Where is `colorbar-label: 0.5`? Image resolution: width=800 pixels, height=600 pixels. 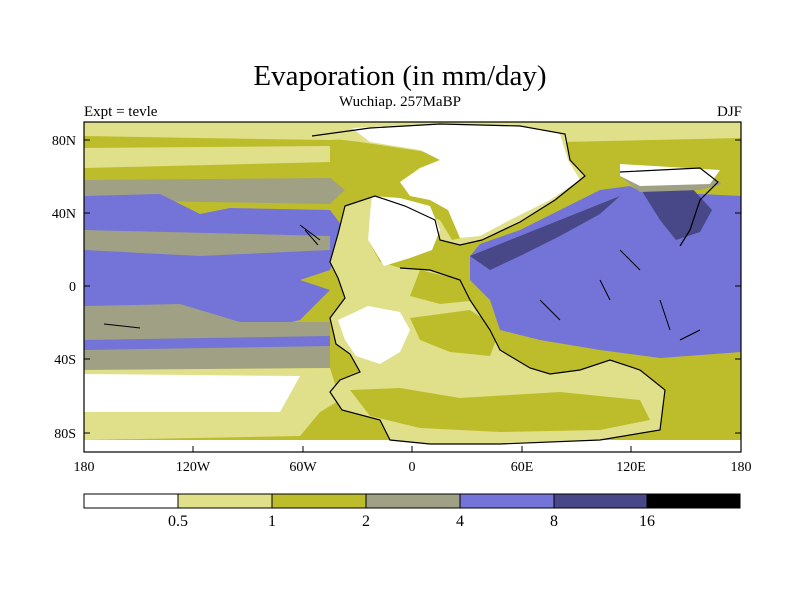
colorbar-label: 0.5 is located at coordinates (178, 521).